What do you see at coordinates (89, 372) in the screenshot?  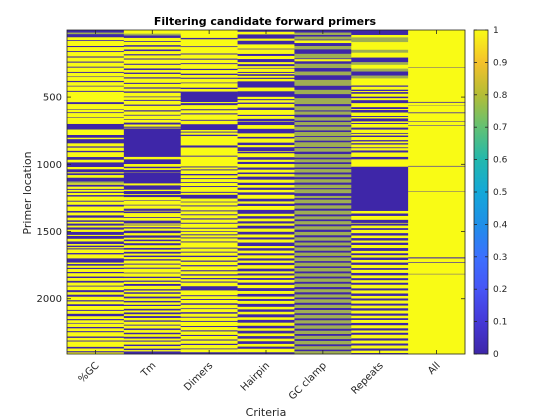 I see `x-tick-label: %GC` at bounding box center [89, 372].